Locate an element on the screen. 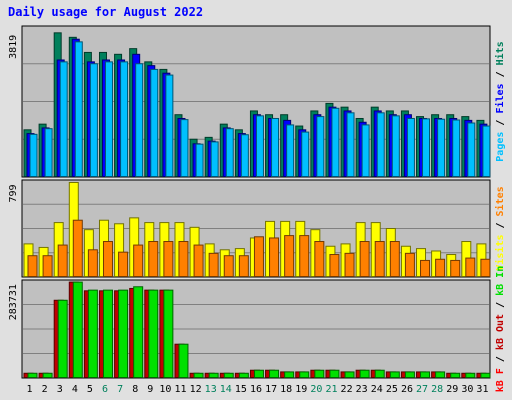 The image size is (512, 400). x-tick-label-day-17: 17 is located at coordinates (271, 389).